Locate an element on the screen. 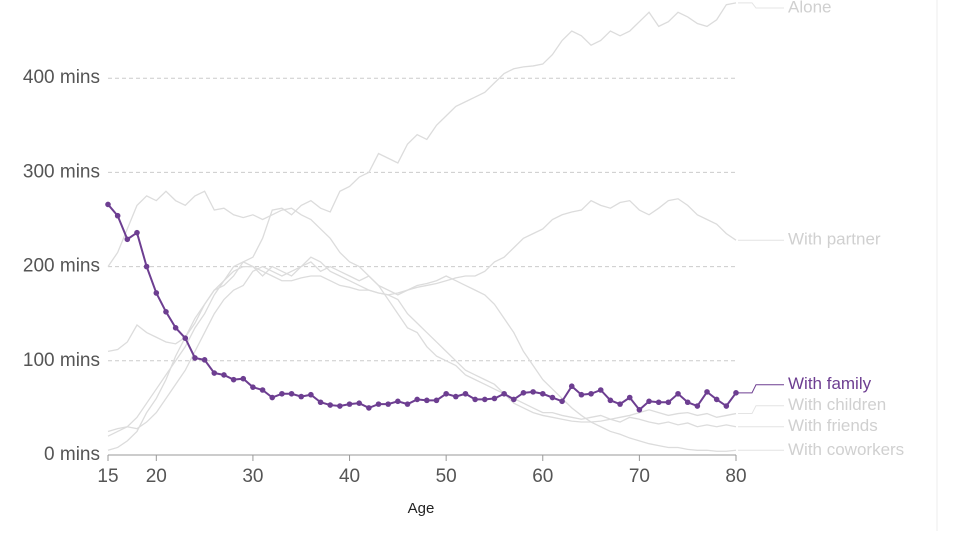 The height and width of the screenshot is (536, 953). x-tick-label: 50 is located at coordinates (446, 476).